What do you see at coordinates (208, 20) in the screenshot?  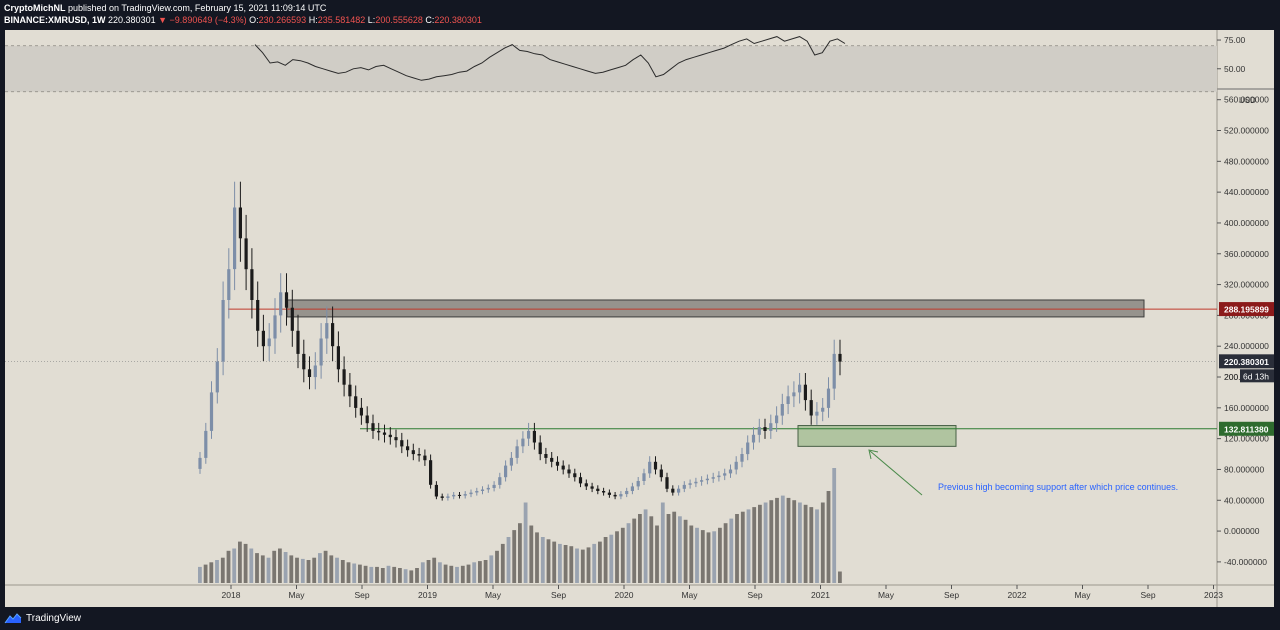 I see `price-change: −9.890649 (−4.3%)` at bounding box center [208, 20].